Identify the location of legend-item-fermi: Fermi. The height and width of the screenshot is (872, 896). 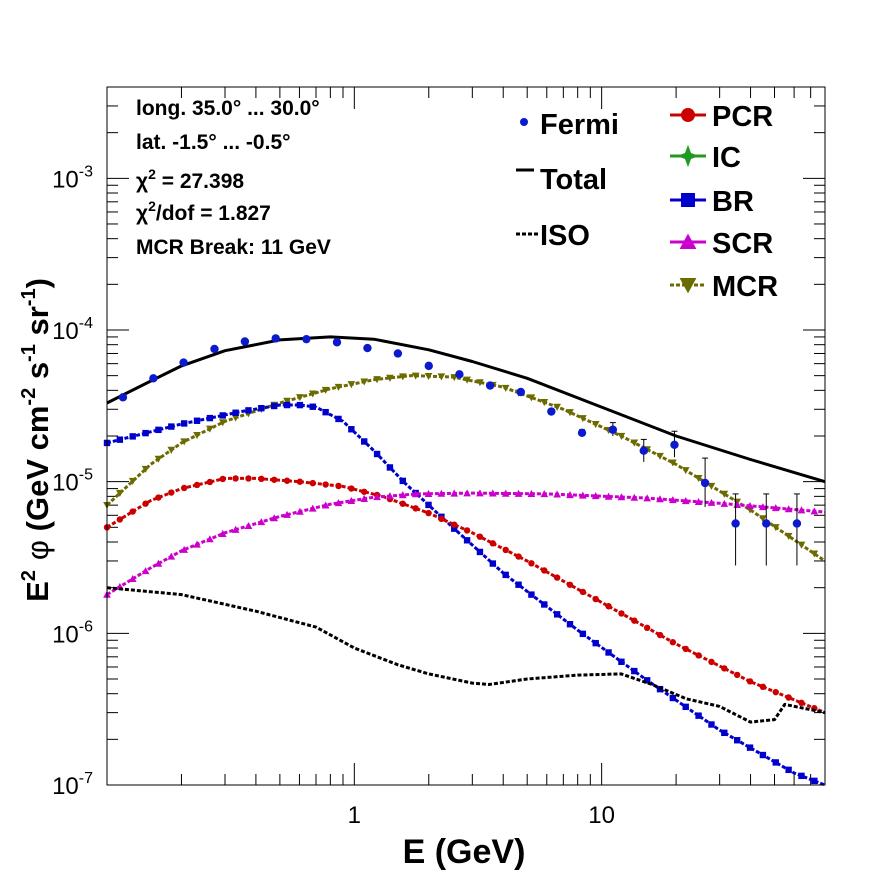
(569, 125).